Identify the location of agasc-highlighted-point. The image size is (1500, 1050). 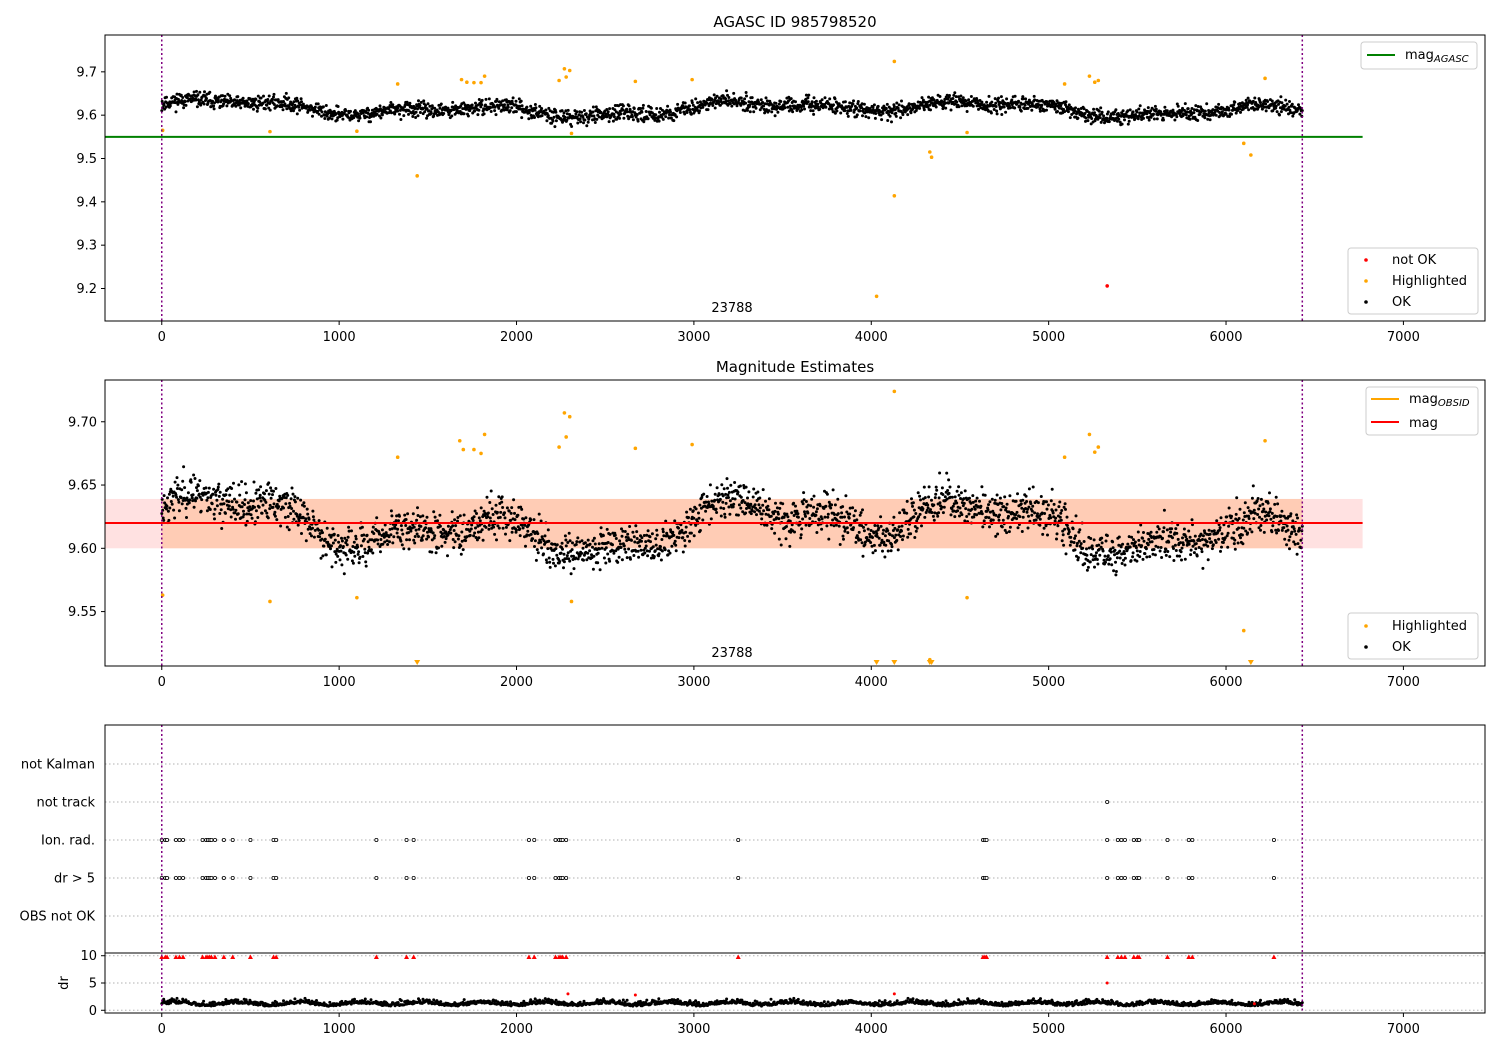
(566, 77).